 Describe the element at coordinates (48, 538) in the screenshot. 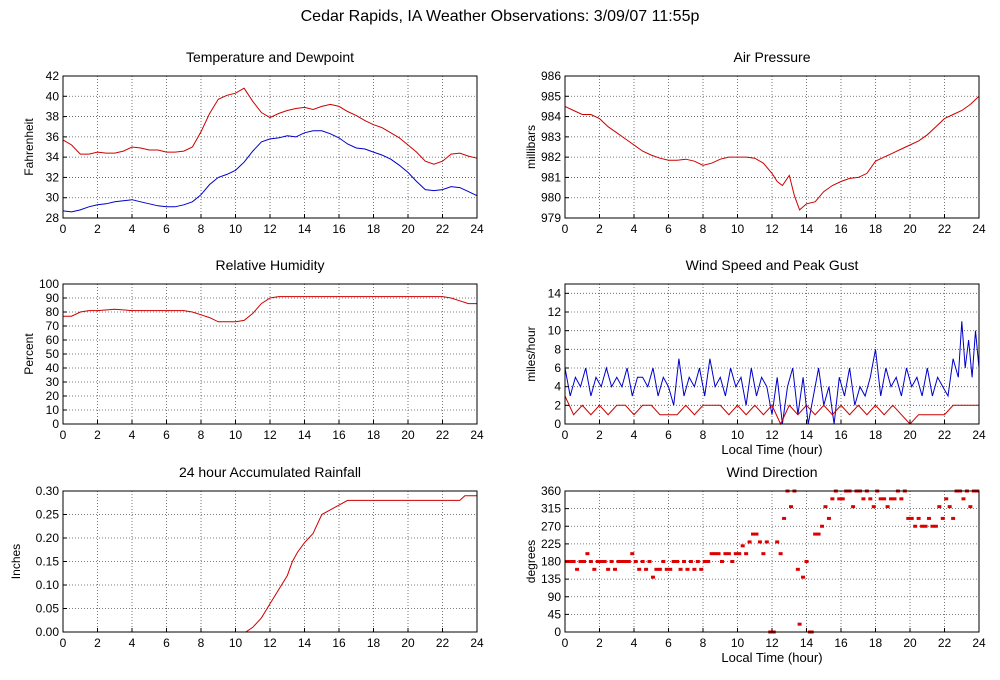

I see `y-tick-label: 0.20` at that location.